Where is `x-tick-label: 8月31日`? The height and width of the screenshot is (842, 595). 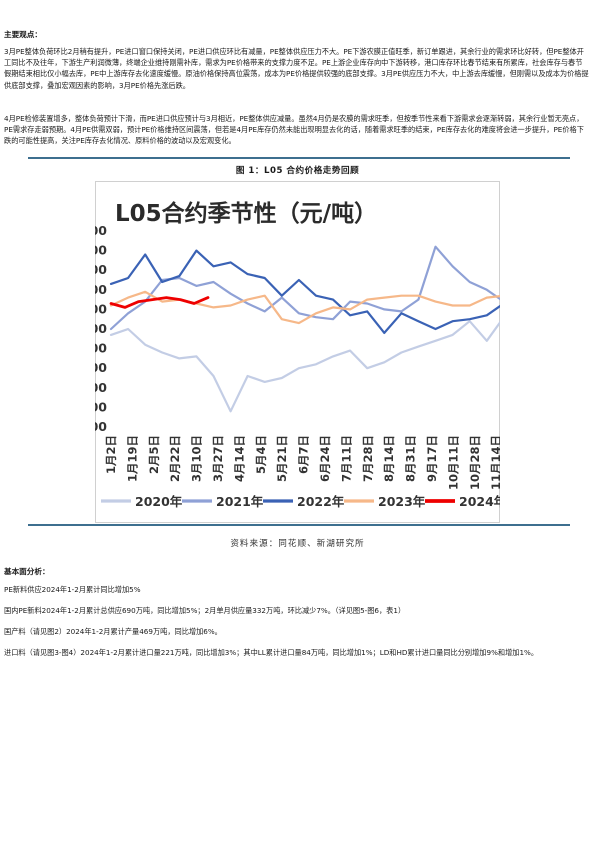
x-tick-label: 8月31日 is located at coordinates (411, 458).